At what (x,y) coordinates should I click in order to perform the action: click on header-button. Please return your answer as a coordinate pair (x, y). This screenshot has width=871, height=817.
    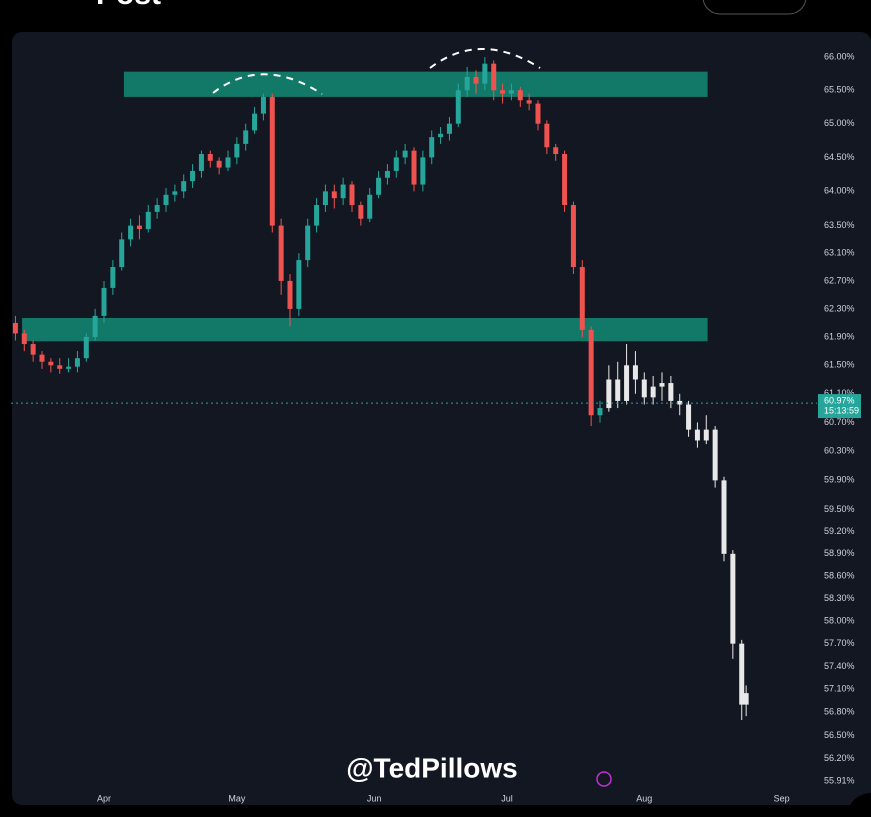
    Looking at the image, I should click on (754, 7).